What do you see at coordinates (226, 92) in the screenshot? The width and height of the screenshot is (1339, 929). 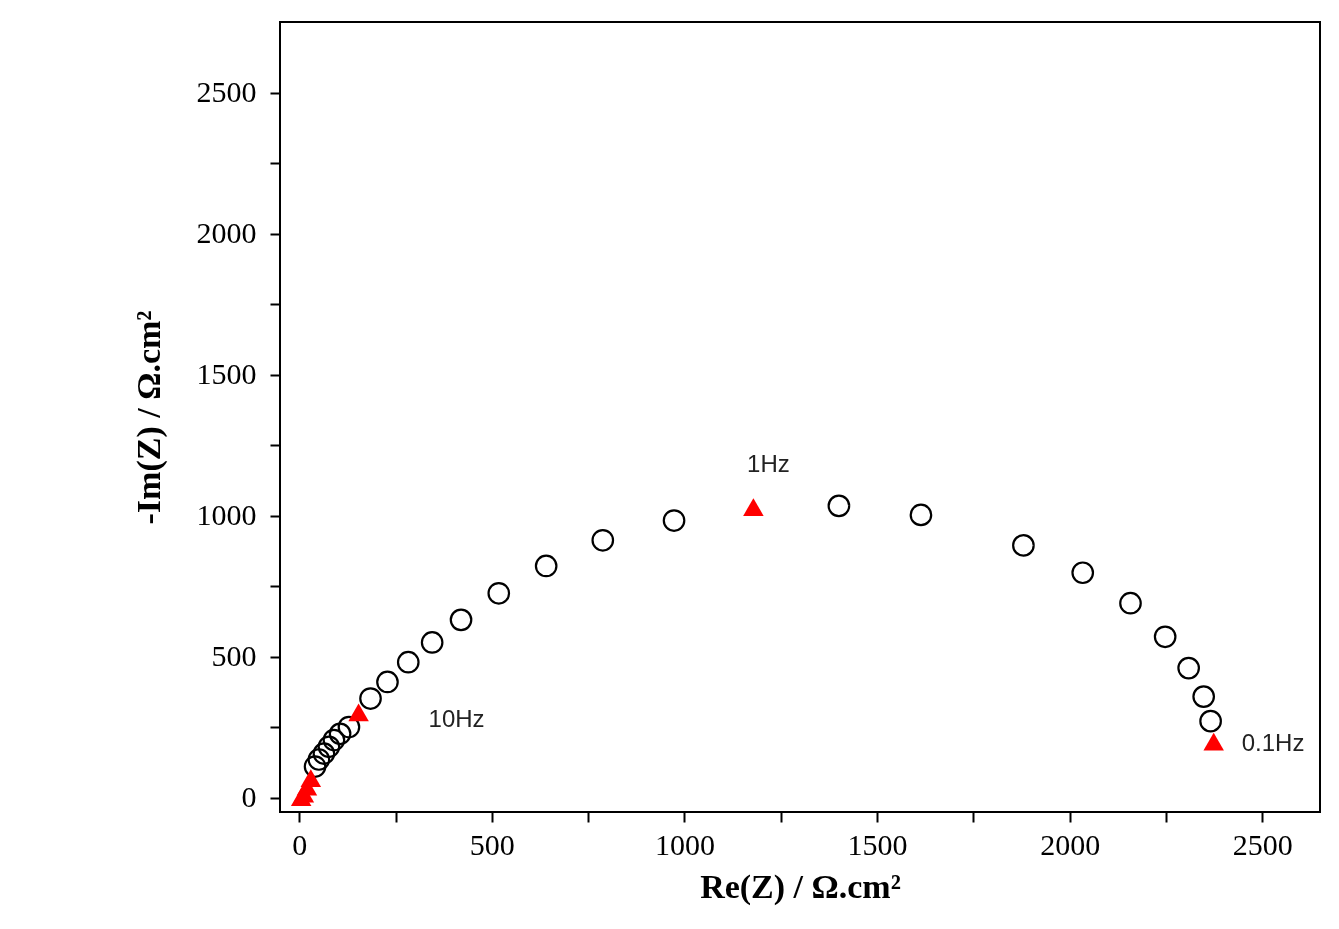 I see `y-tick-label: 2500` at bounding box center [226, 92].